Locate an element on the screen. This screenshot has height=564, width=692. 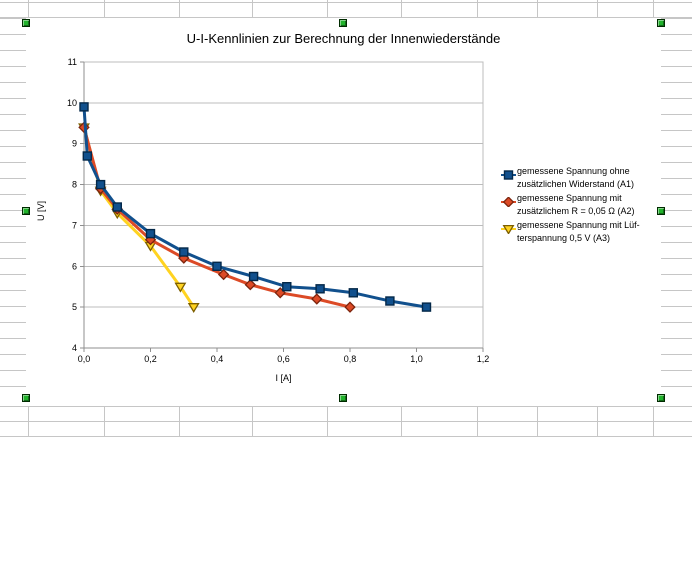
x-tick-label: 0,0 is located at coordinates (84, 359).